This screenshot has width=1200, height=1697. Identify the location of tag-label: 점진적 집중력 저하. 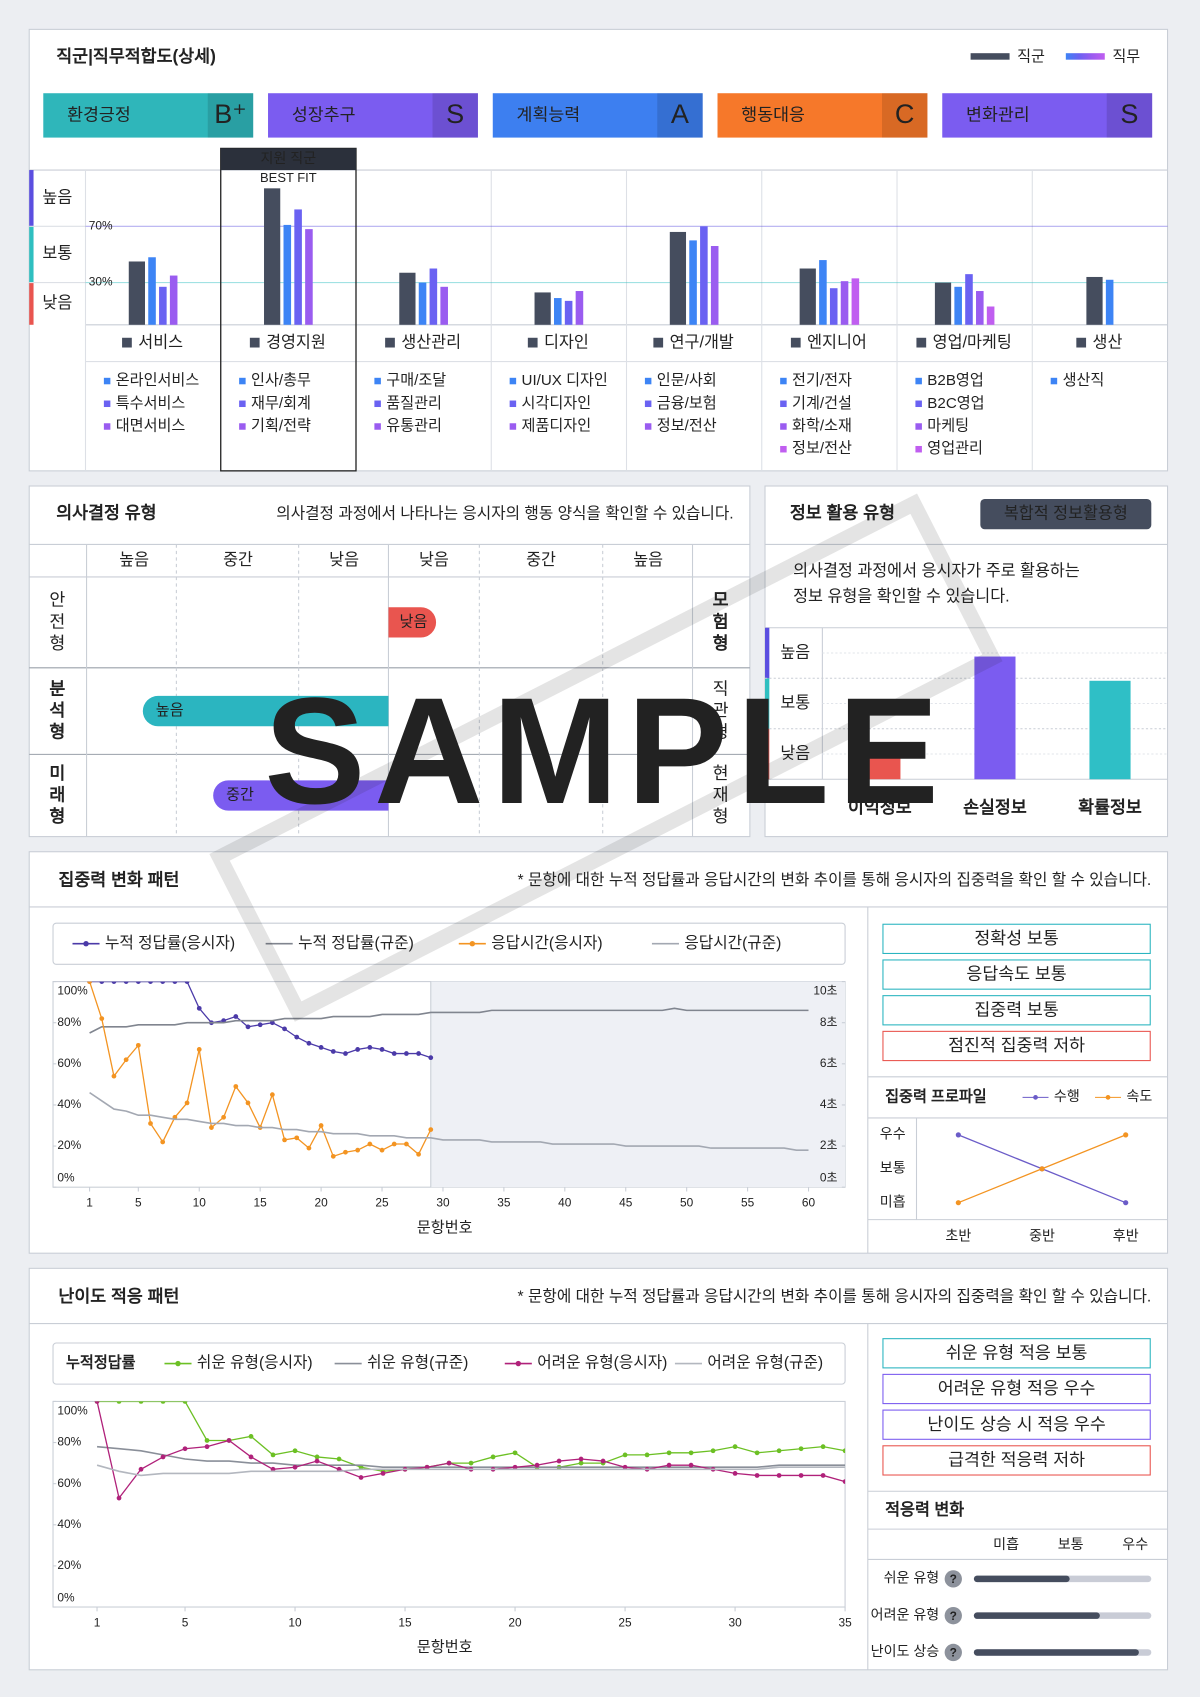
(1016, 1045).